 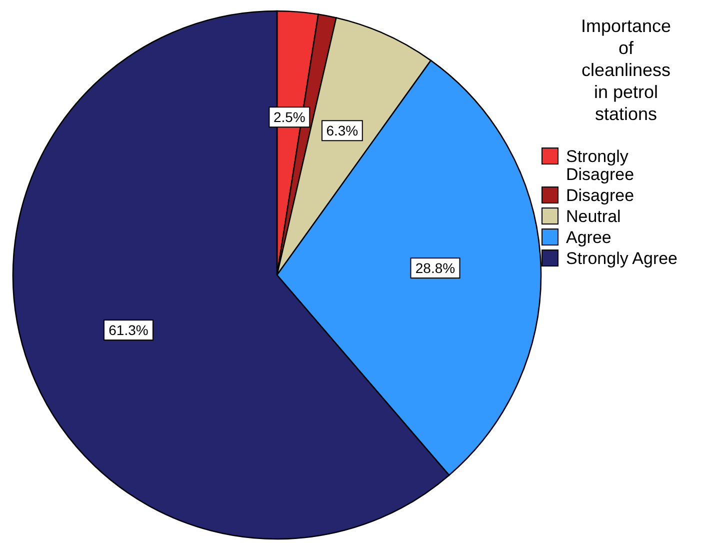 What do you see at coordinates (600, 195) in the screenshot?
I see `legend-label: Disagree` at bounding box center [600, 195].